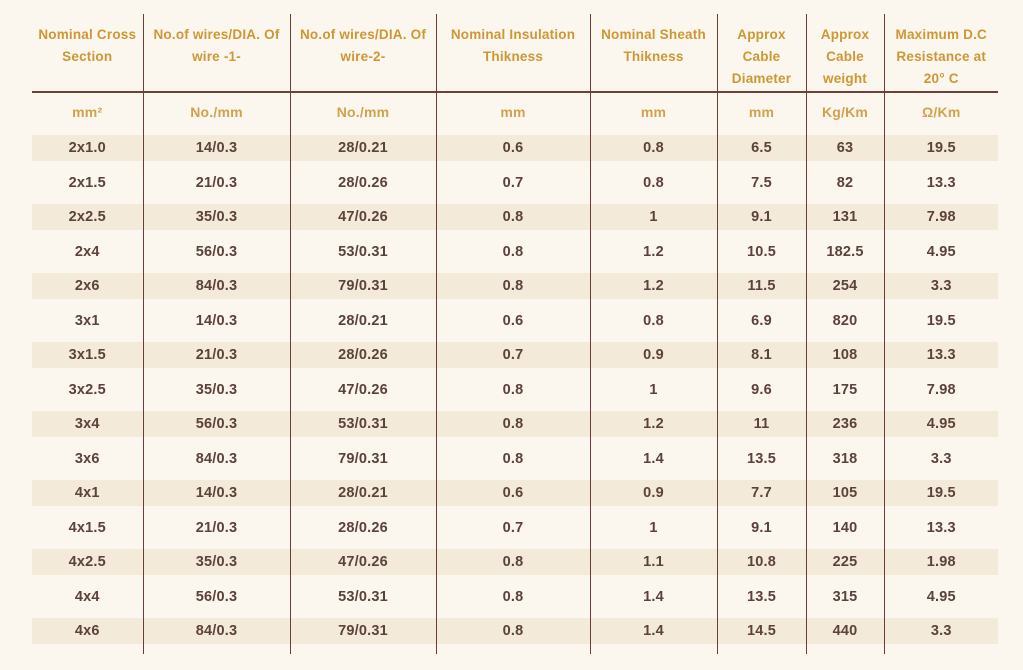 The width and height of the screenshot is (1023, 670). I want to click on data-cell: 47/0.26, so click(363, 217).